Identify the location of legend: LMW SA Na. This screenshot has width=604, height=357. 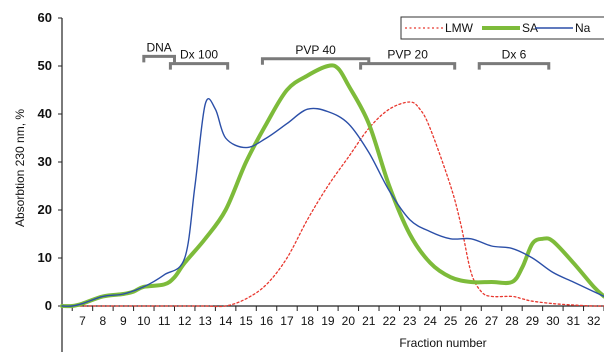
(502, 28).